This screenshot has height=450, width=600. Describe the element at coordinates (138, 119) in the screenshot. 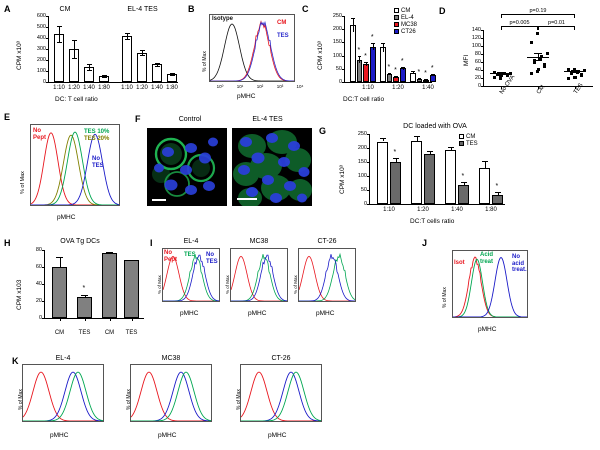

I see `panel-f-label: F` at that location.